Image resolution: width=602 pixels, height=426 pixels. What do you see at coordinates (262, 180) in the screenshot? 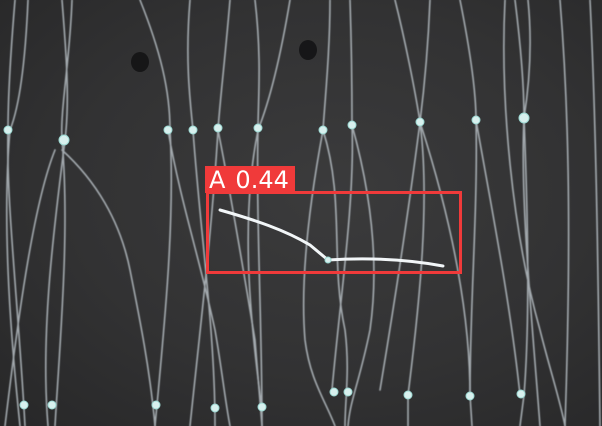
I see `detection-confidence: 0.44` at bounding box center [262, 180].